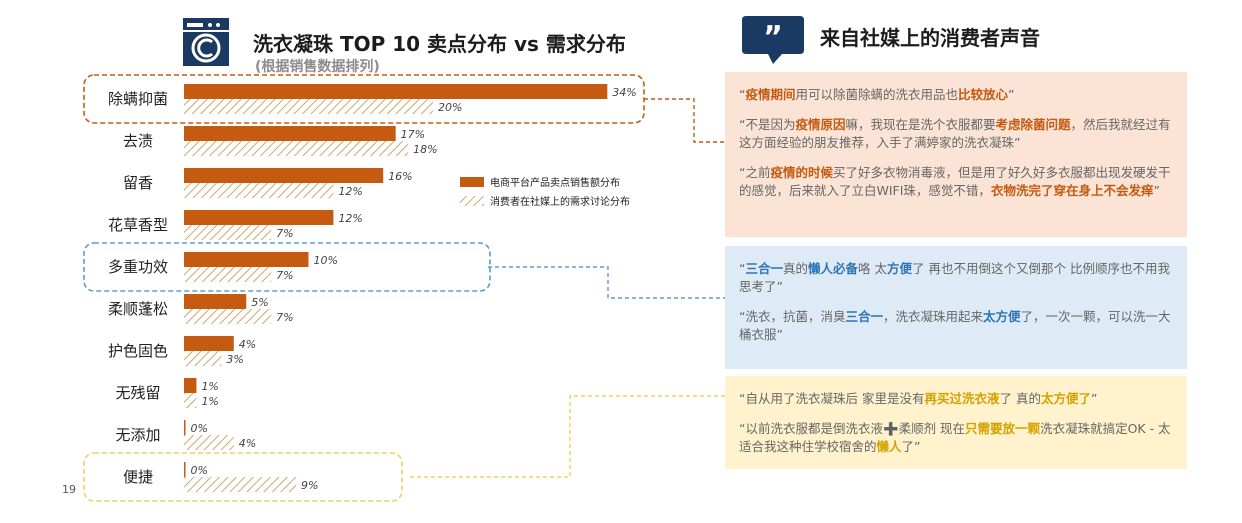 This screenshot has height=523, width=1242. Describe the element at coordinates (555, 182) in the screenshot. I see `legend-label-sales: 电商平台产品卖点销售额分布` at that location.